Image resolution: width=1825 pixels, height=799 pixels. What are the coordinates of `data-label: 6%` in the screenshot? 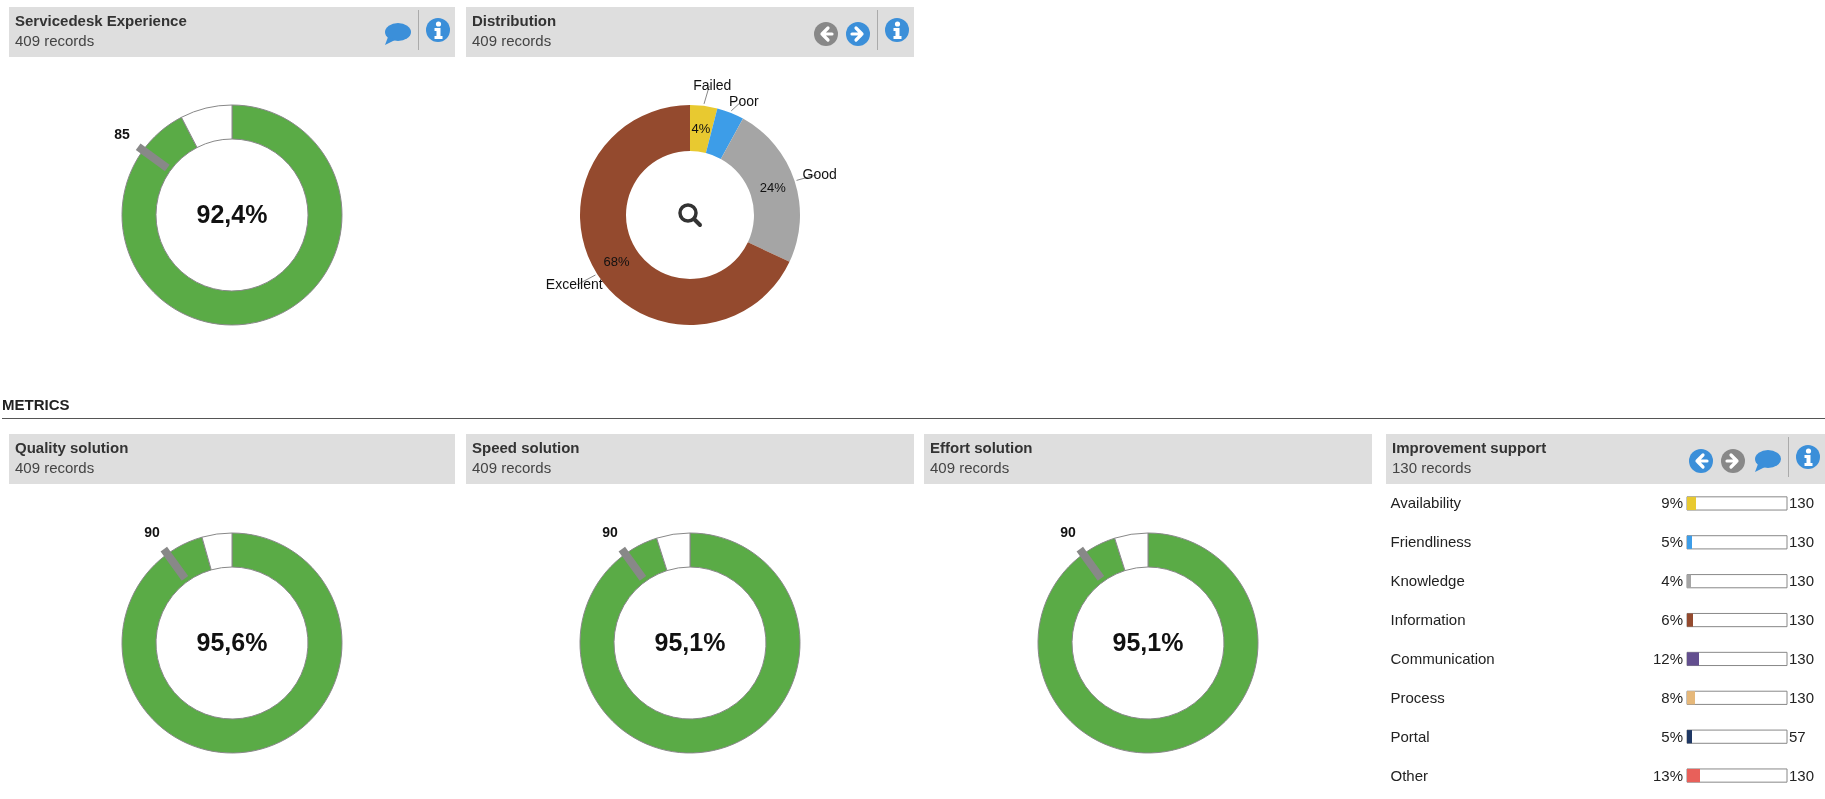 It's located at (1672, 620).